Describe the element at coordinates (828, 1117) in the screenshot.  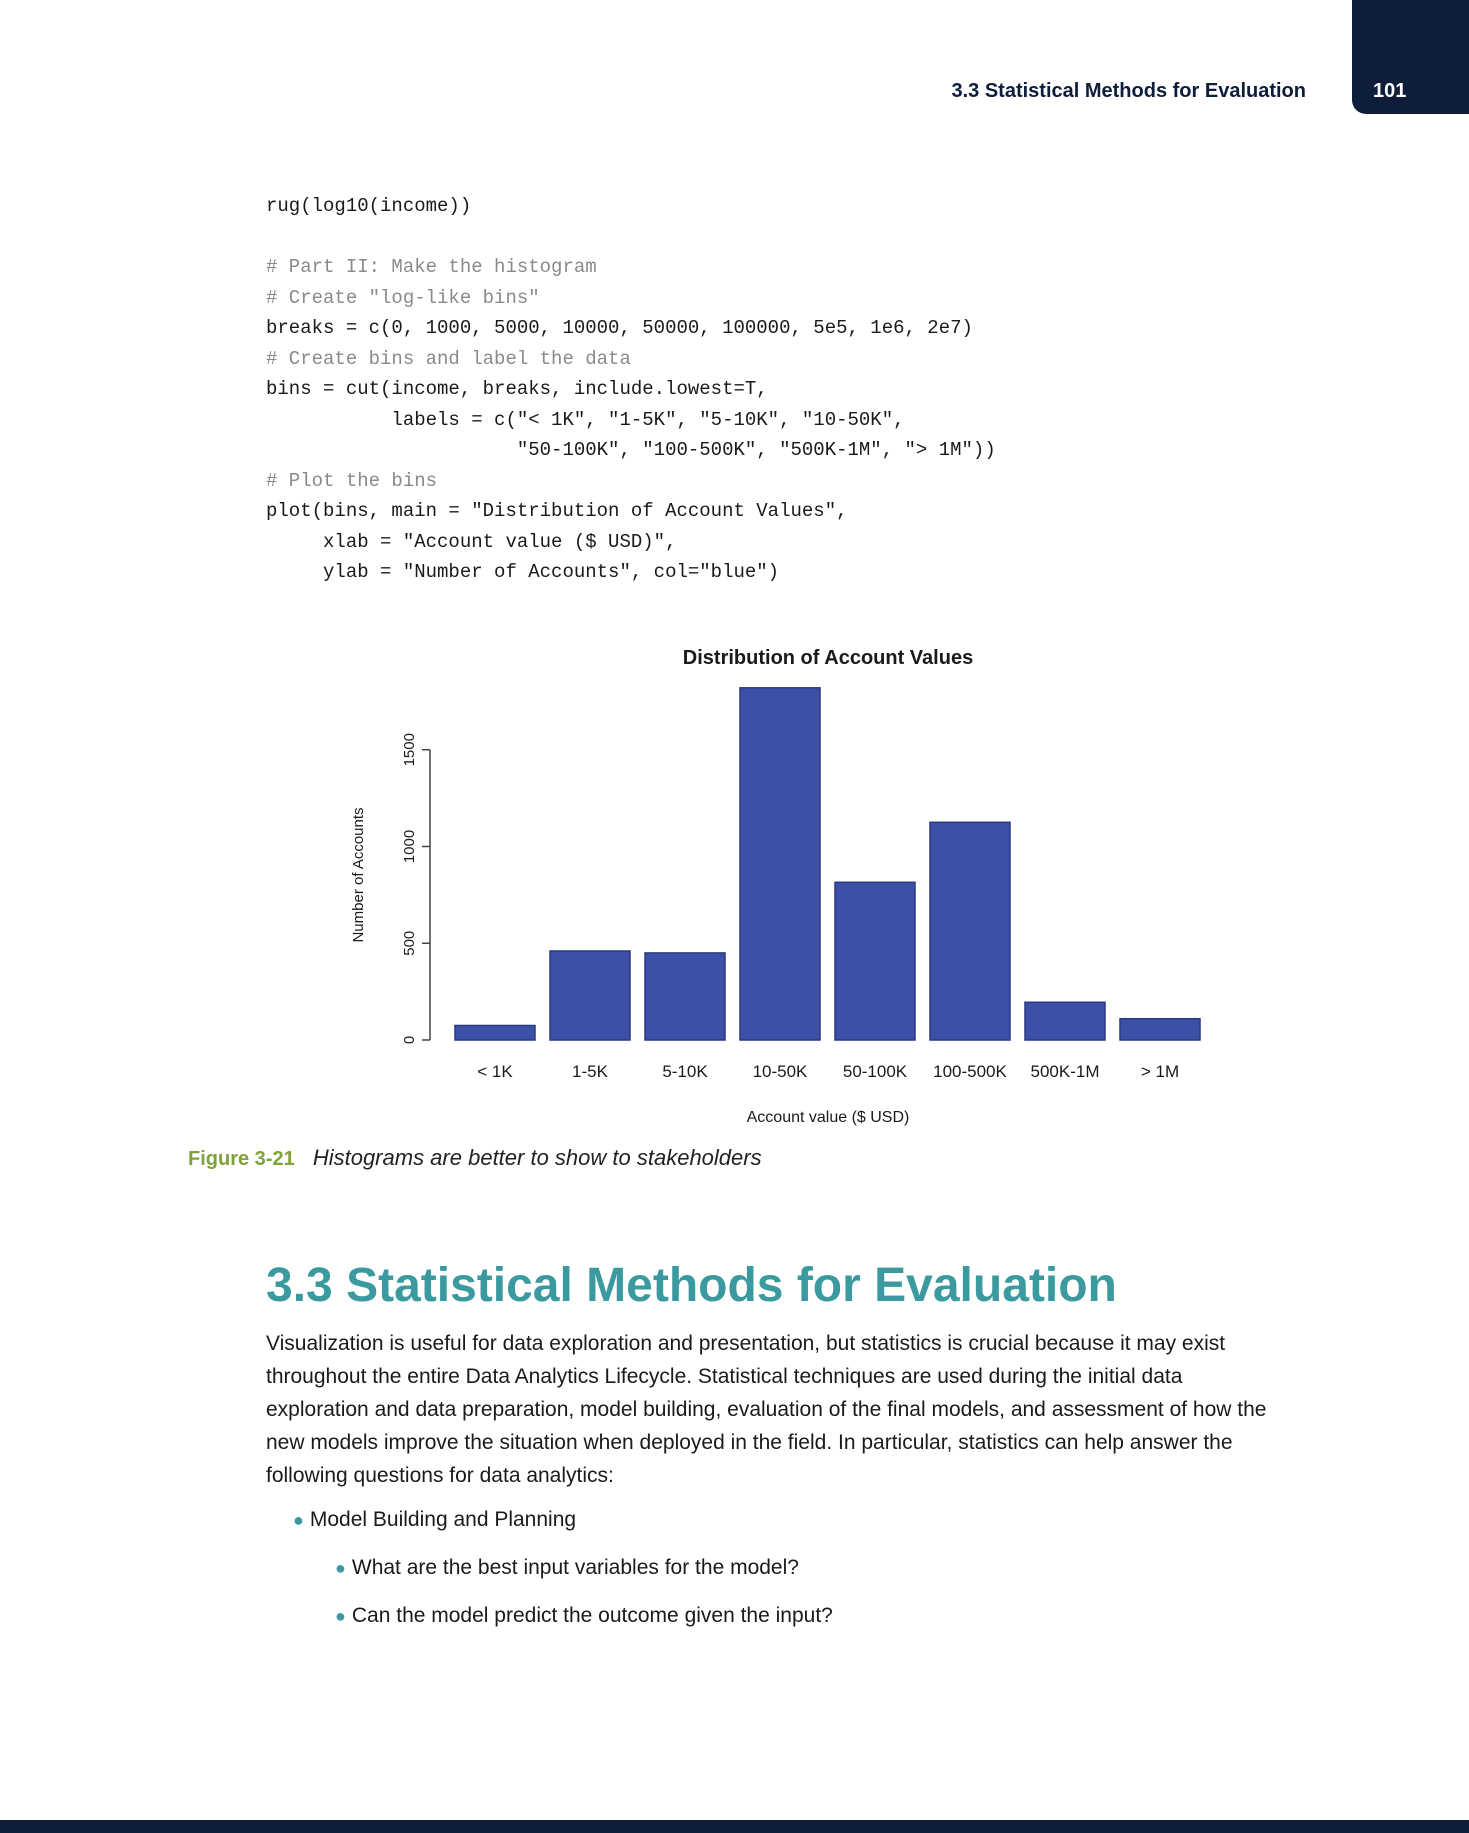
I see `chart-x-axis-label: Account value ($ USD)` at that location.